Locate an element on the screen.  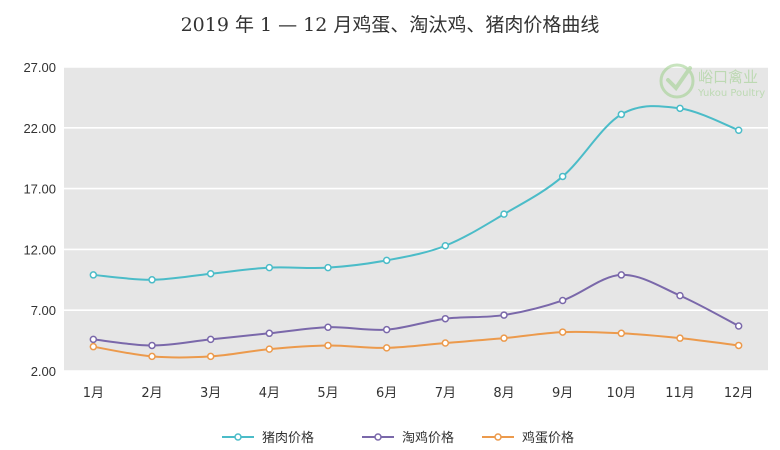
x-tick-label: 10月 is located at coordinates (622, 393).